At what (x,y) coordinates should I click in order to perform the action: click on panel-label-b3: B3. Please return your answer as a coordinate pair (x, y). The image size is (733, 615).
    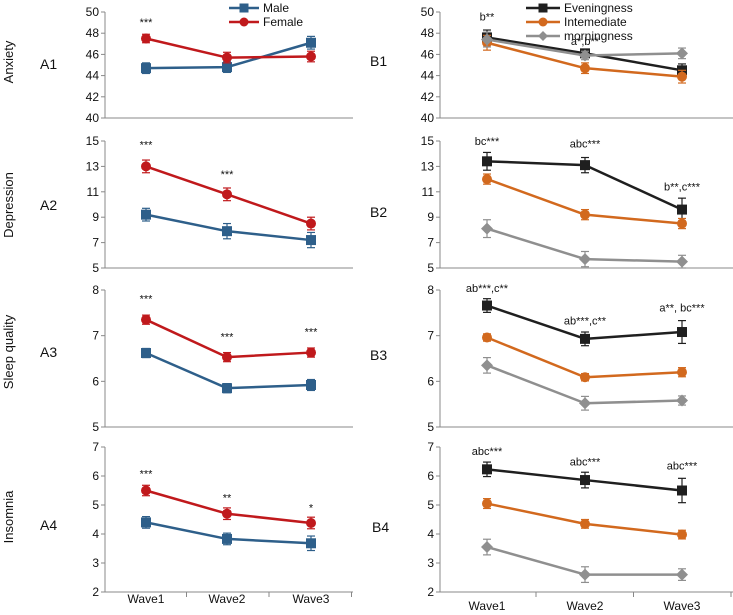
    Looking at the image, I should click on (378, 355).